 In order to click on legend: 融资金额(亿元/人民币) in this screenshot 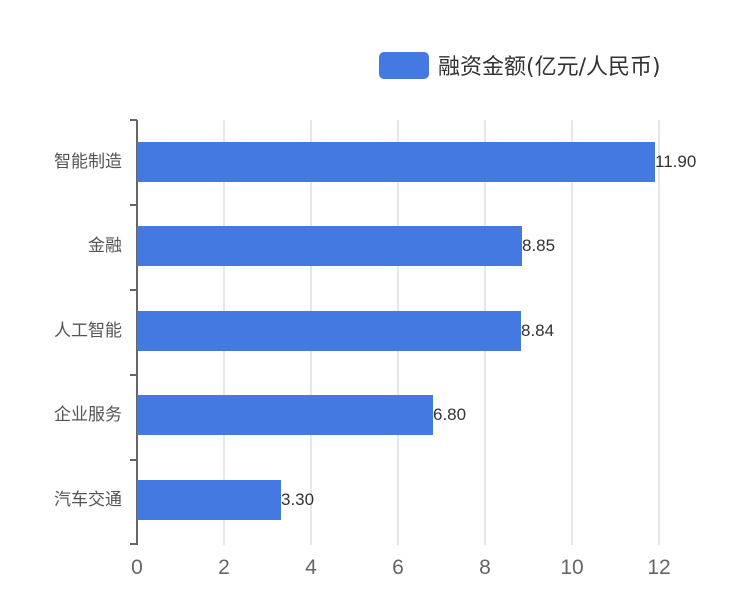, I will do `click(520, 65)`.